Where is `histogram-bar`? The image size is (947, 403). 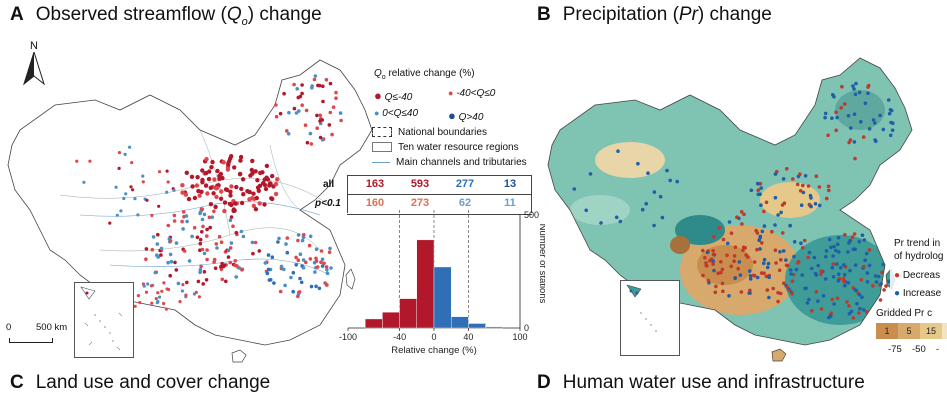 histogram-bar is located at coordinates (459, 322).